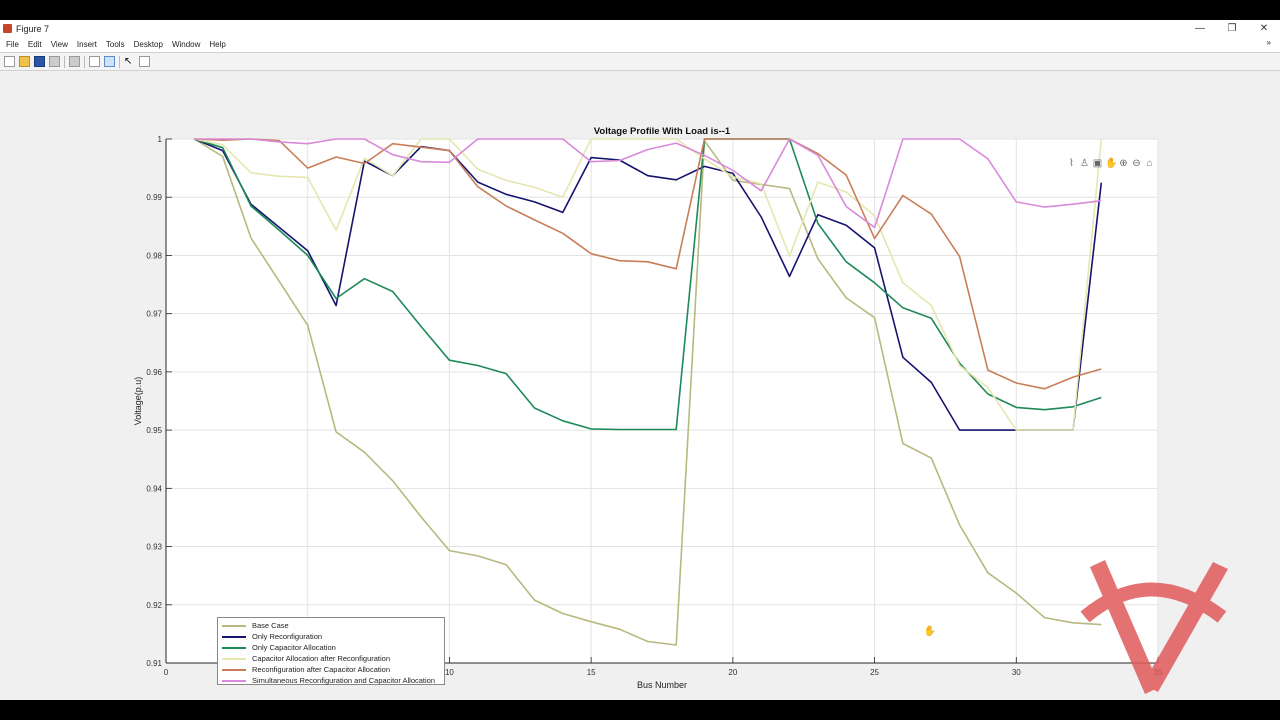 The height and width of the screenshot is (720, 1280). I want to click on y-tick-label: 0.91, so click(154, 663).